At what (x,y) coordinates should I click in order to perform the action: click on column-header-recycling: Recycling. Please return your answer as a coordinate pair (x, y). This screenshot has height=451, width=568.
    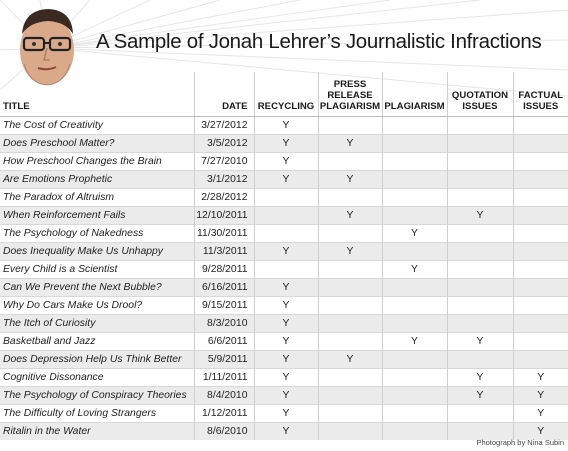
    Looking at the image, I should click on (285, 94).